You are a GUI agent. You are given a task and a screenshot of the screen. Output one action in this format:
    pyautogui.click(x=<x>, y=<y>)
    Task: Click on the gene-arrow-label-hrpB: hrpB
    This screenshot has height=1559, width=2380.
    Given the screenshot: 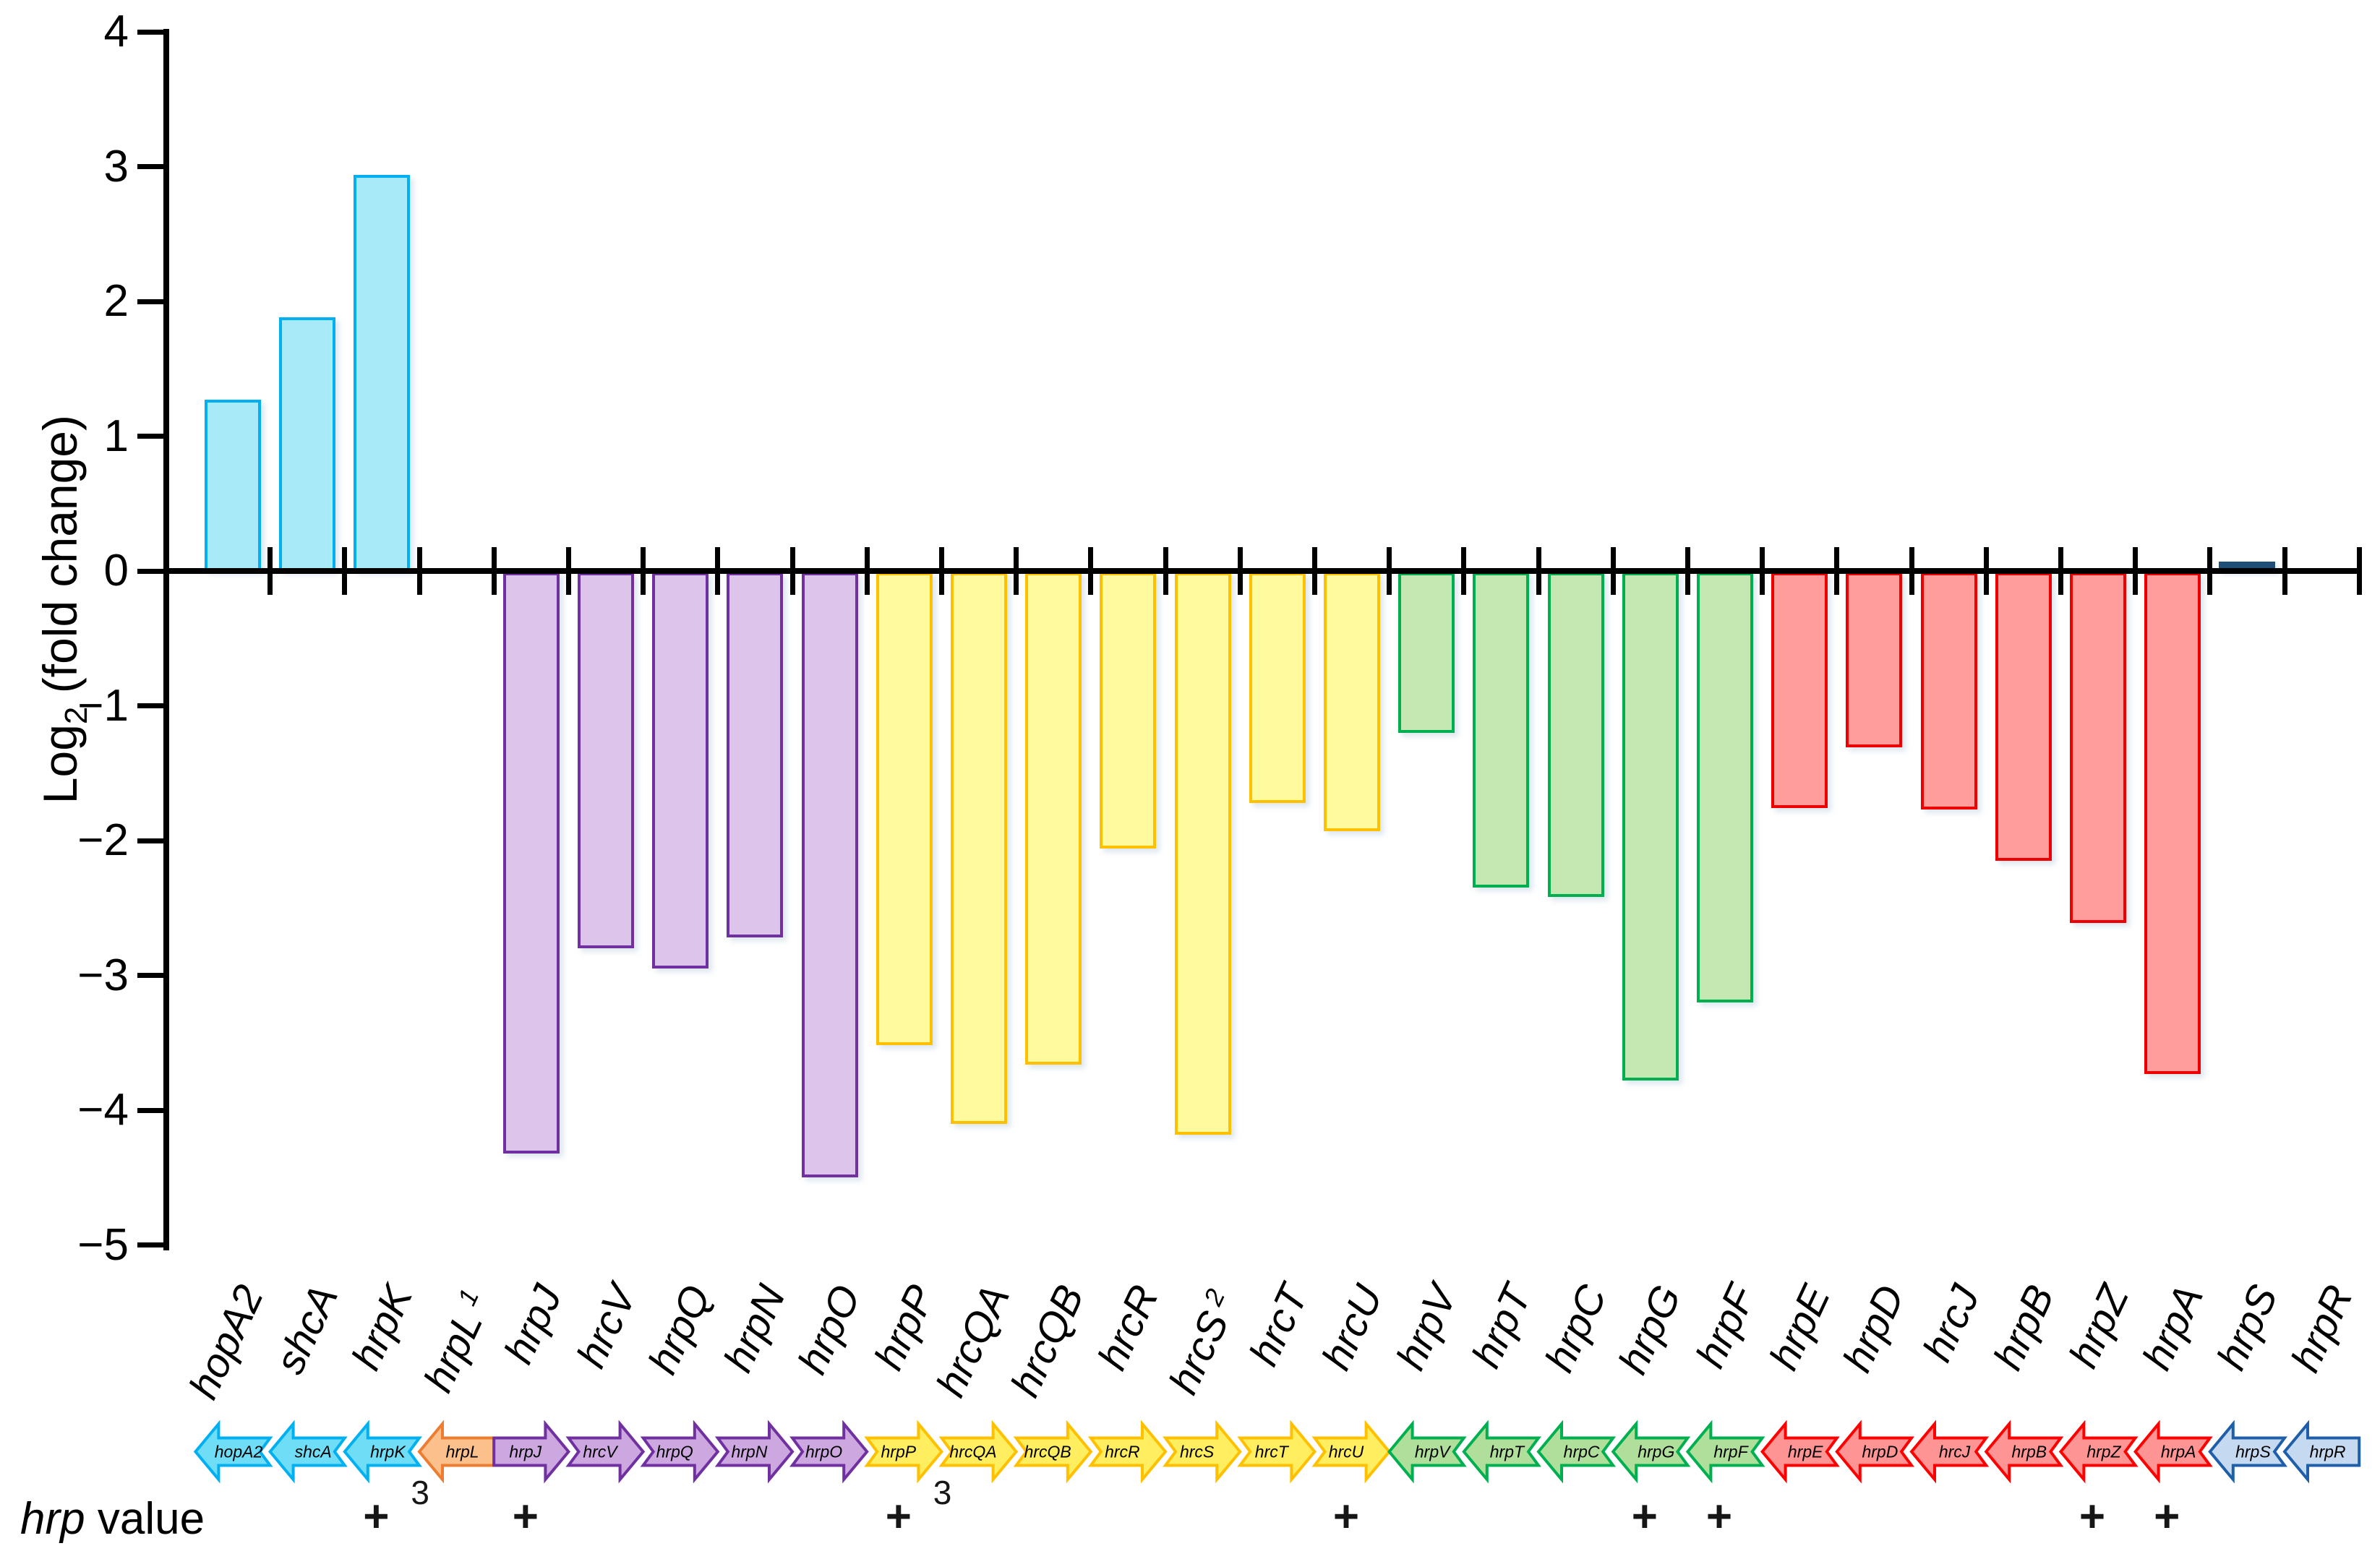 What is the action you would take?
    pyautogui.click(x=2030, y=1452)
    